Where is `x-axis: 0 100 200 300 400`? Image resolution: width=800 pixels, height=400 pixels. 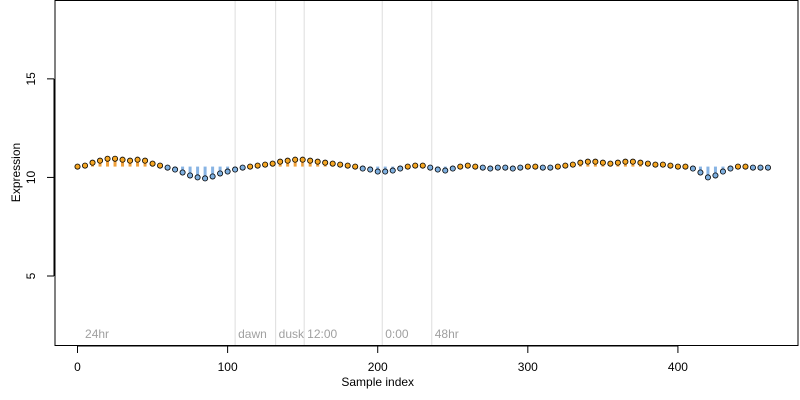 x-axis: 0 100 200 300 400 is located at coordinates (381, 359).